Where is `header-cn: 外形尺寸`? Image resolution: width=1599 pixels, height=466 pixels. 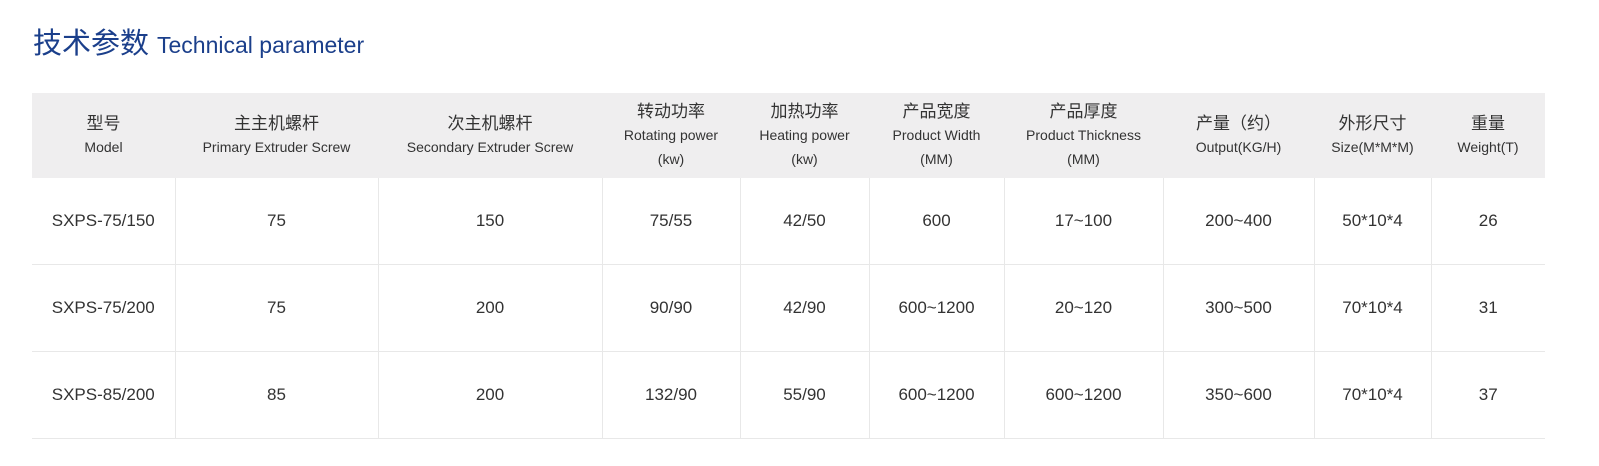
header-cn: 外形尺寸 is located at coordinates (1372, 123).